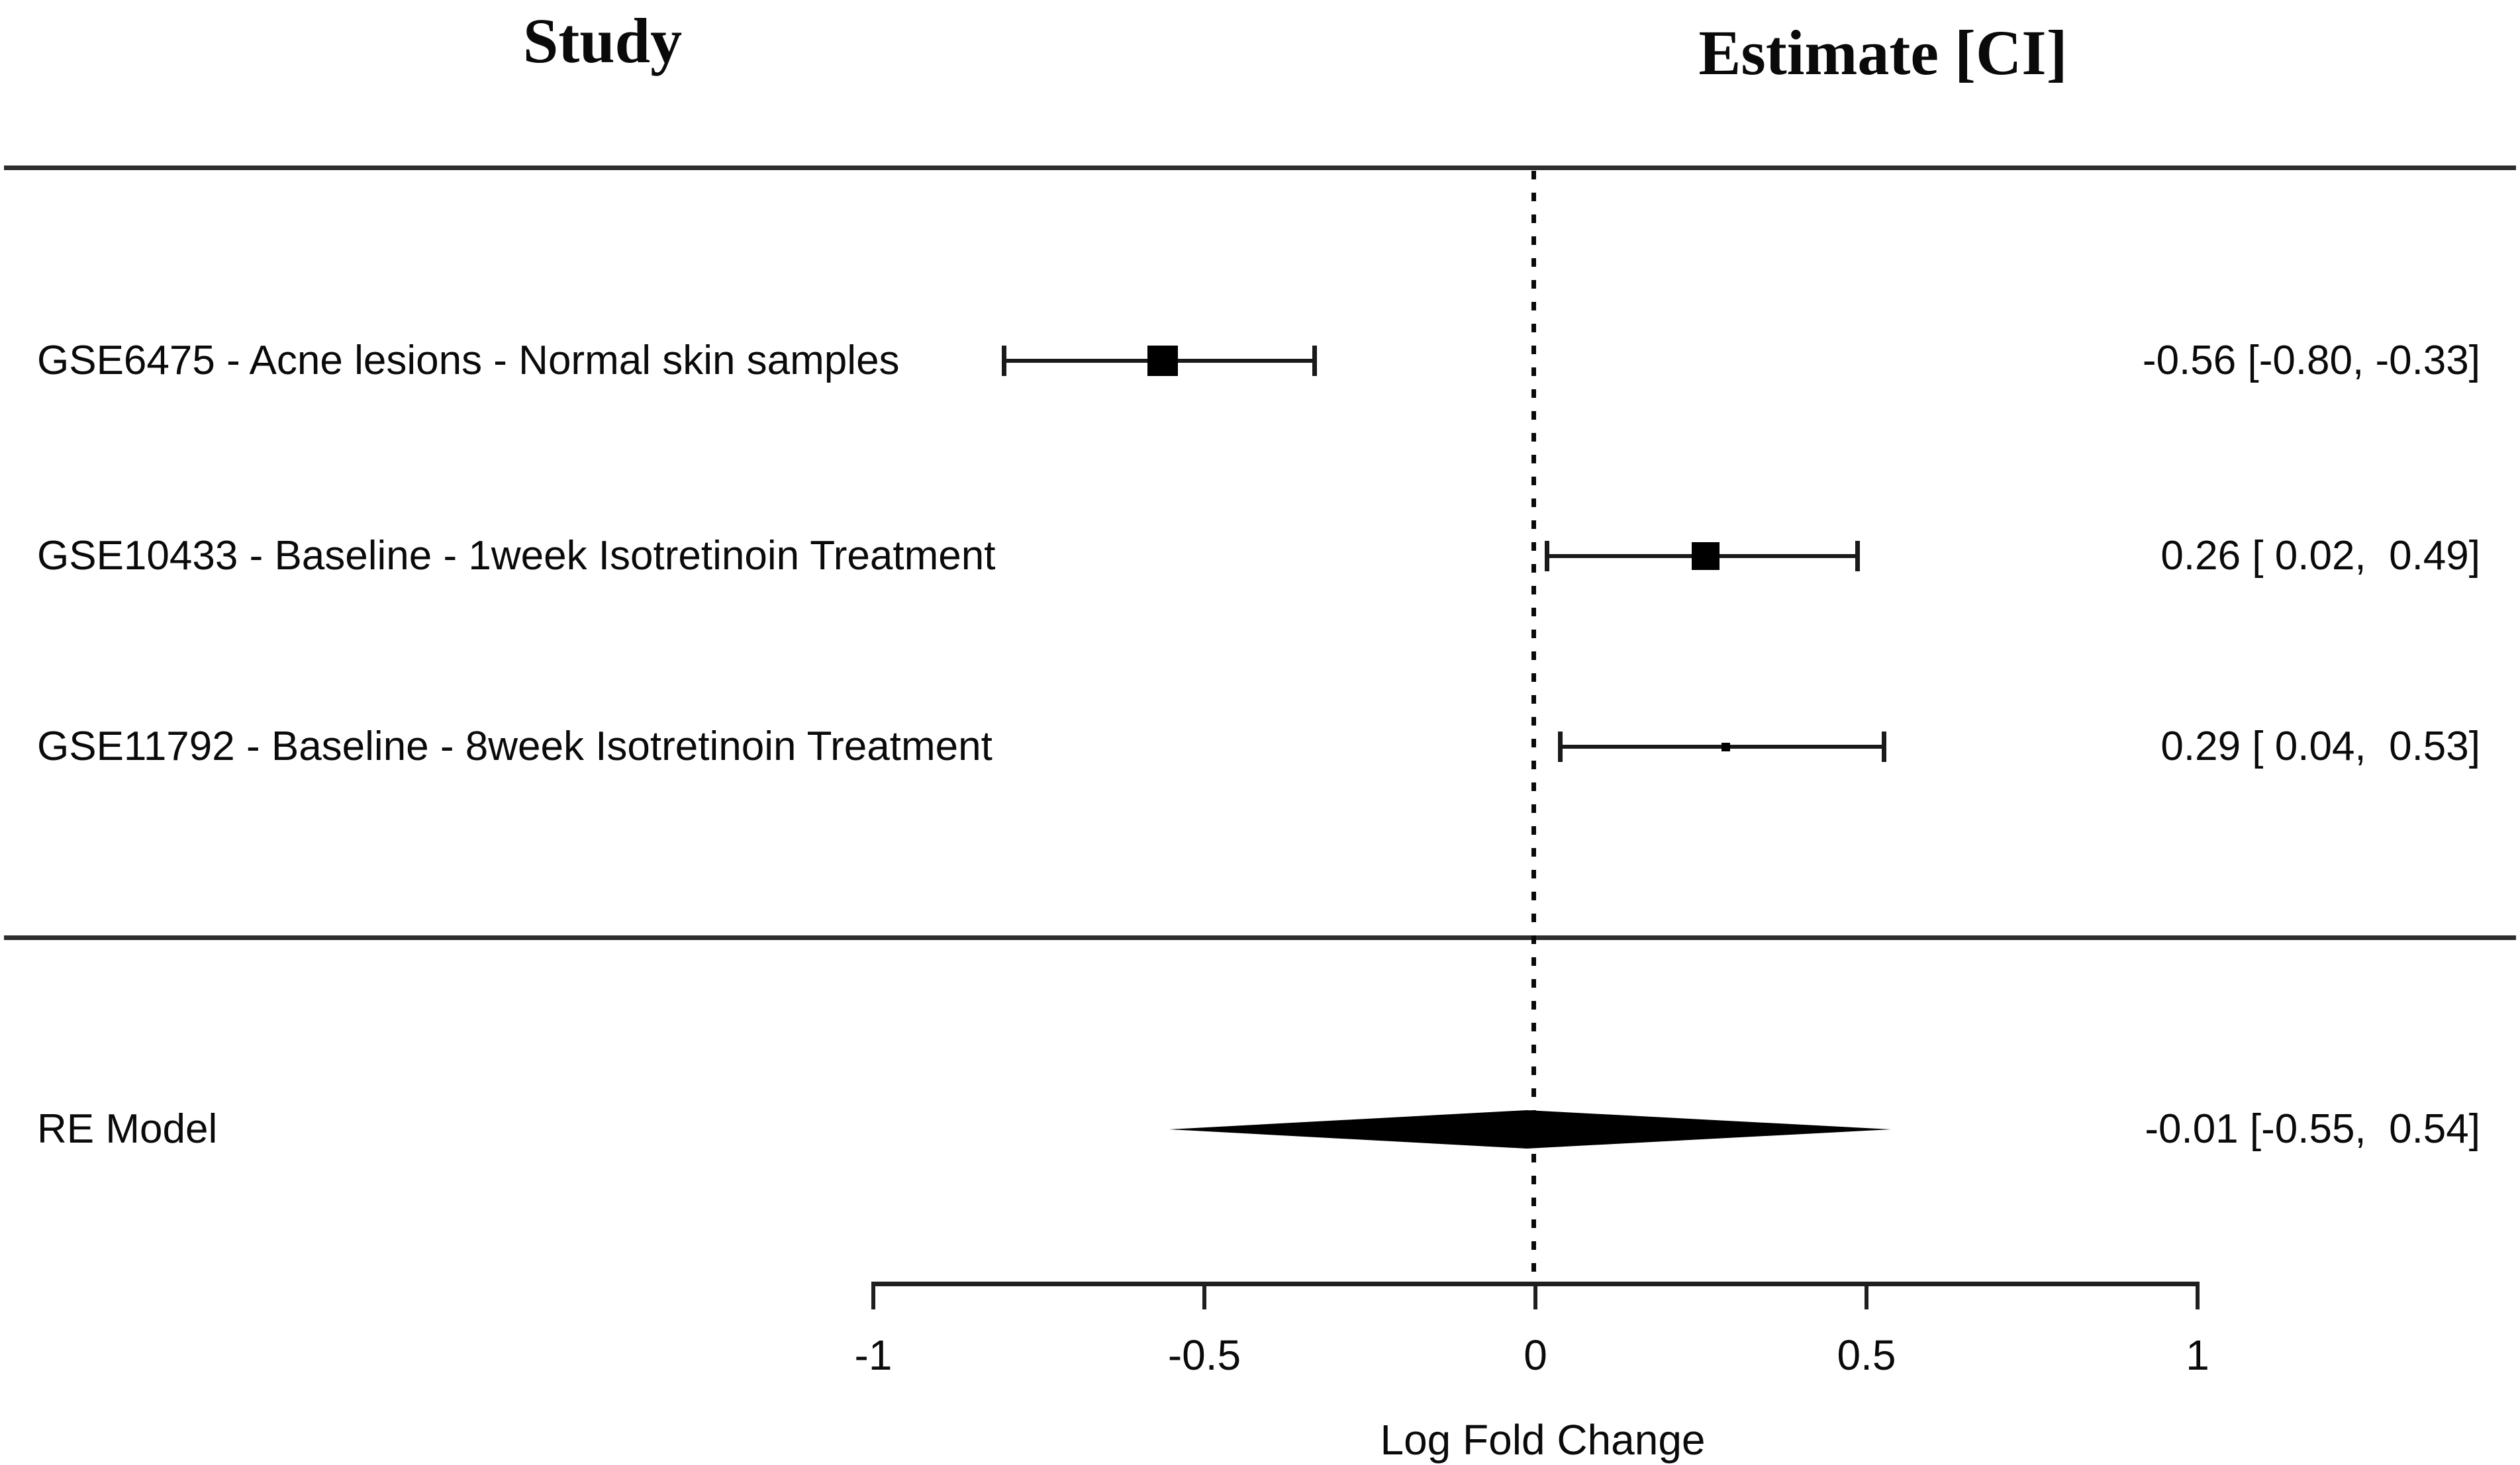  Describe the element at coordinates (1533, 726) in the screenshot. I see `zero-reference-line` at that location.